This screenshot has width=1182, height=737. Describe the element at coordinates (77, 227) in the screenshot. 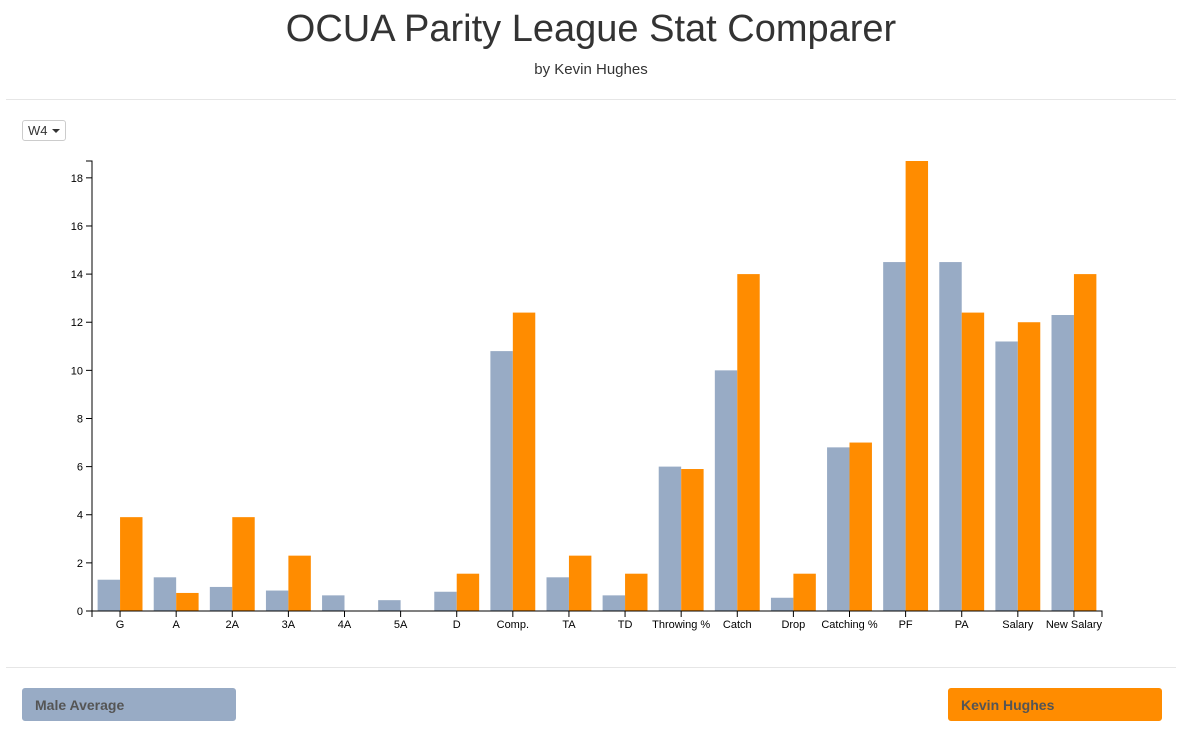

I see `y-tick-label-16: 16` at that location.